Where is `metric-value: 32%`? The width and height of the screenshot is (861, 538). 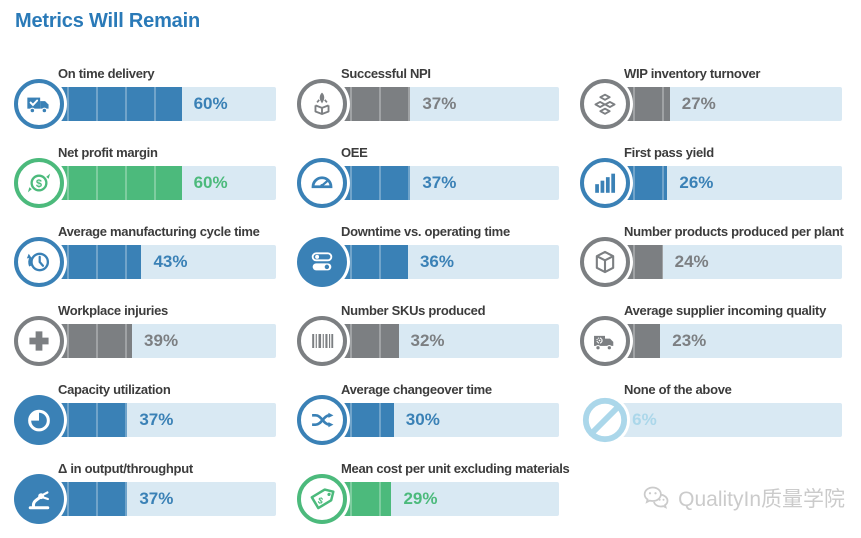 metric-value: 32% is located at coordinates (427, 340).